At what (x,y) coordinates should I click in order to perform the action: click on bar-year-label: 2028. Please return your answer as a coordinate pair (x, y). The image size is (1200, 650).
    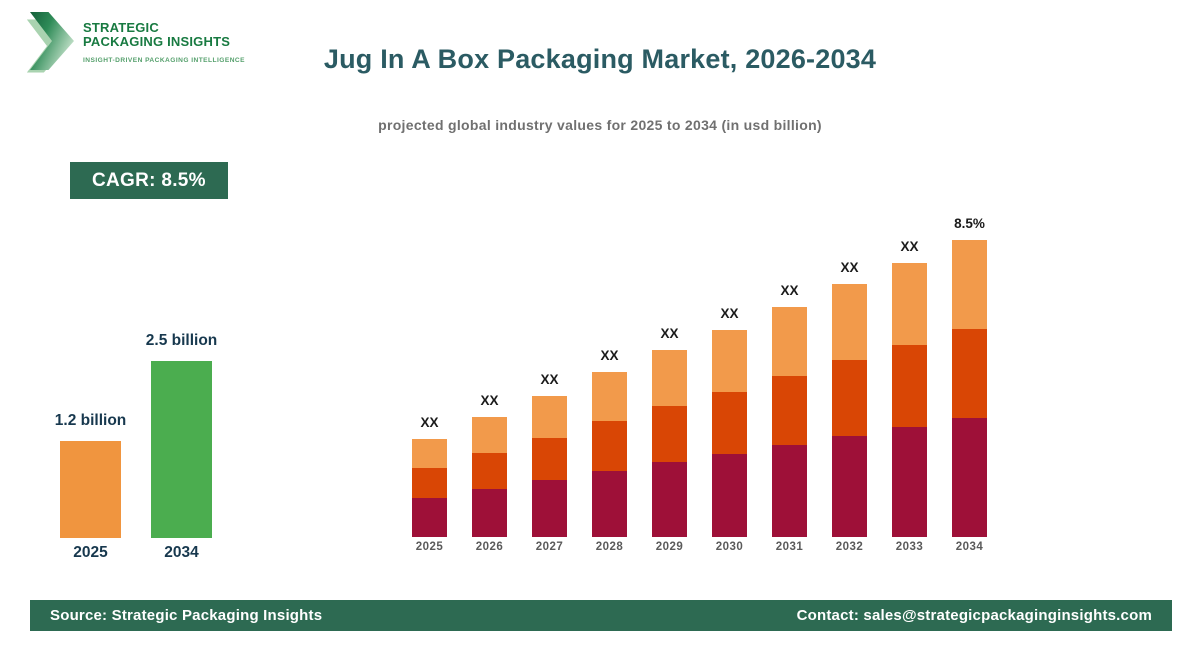
    Looking at the image, I should click on (609, 547).